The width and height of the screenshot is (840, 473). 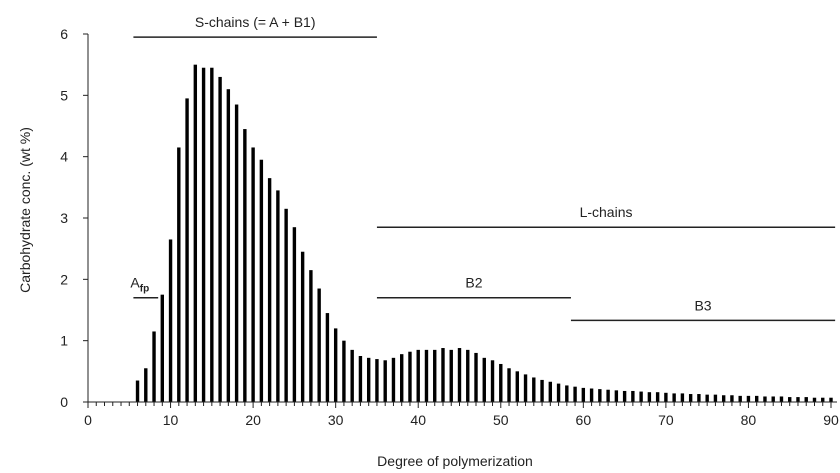 I want to click on x-tick-label: 10, so click(x=171, y=420).